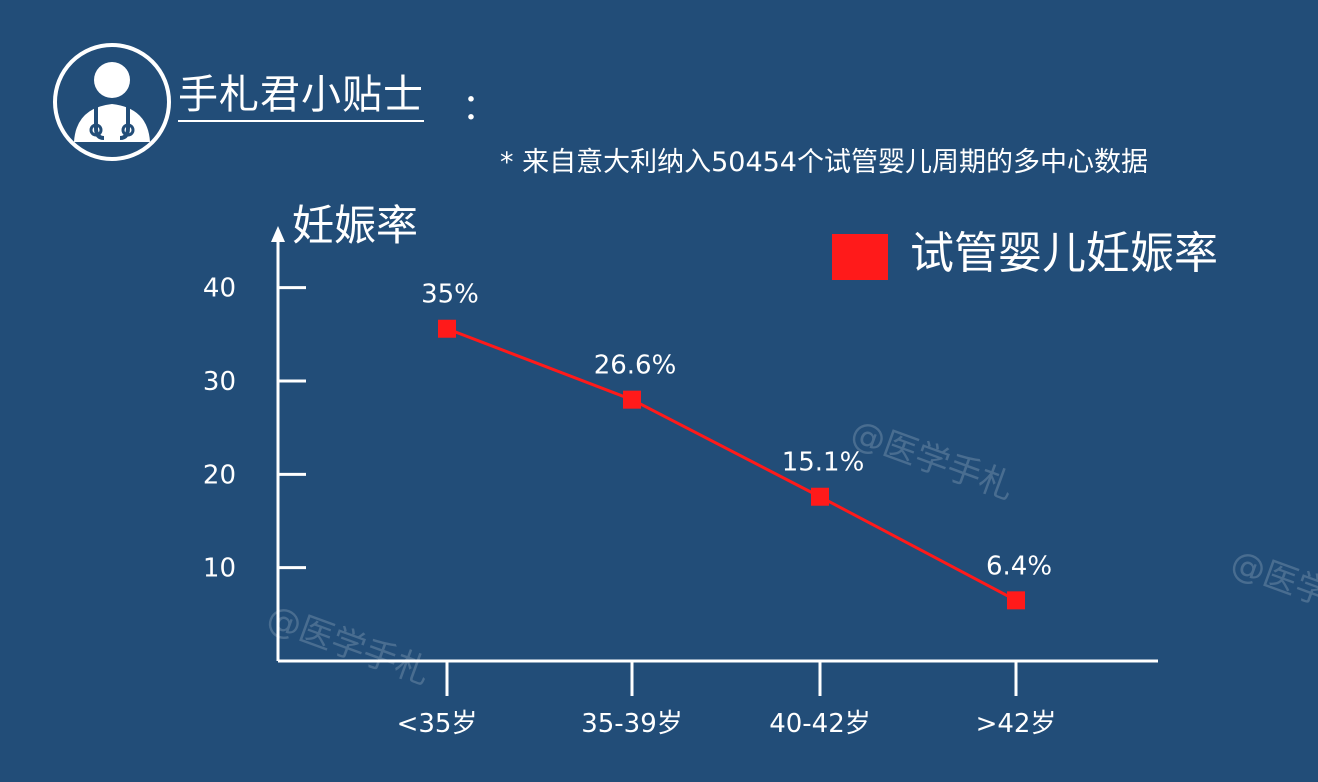 The image size is (1318, 782). Describe the element at coordinates (450, 295) in the screenshot. I see `data-label: 35%` at that location.